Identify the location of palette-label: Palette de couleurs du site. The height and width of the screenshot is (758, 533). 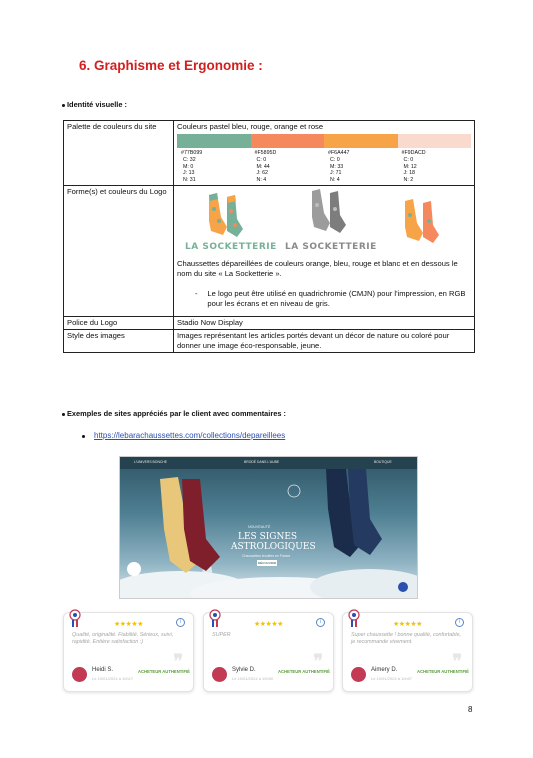
(118, 153).